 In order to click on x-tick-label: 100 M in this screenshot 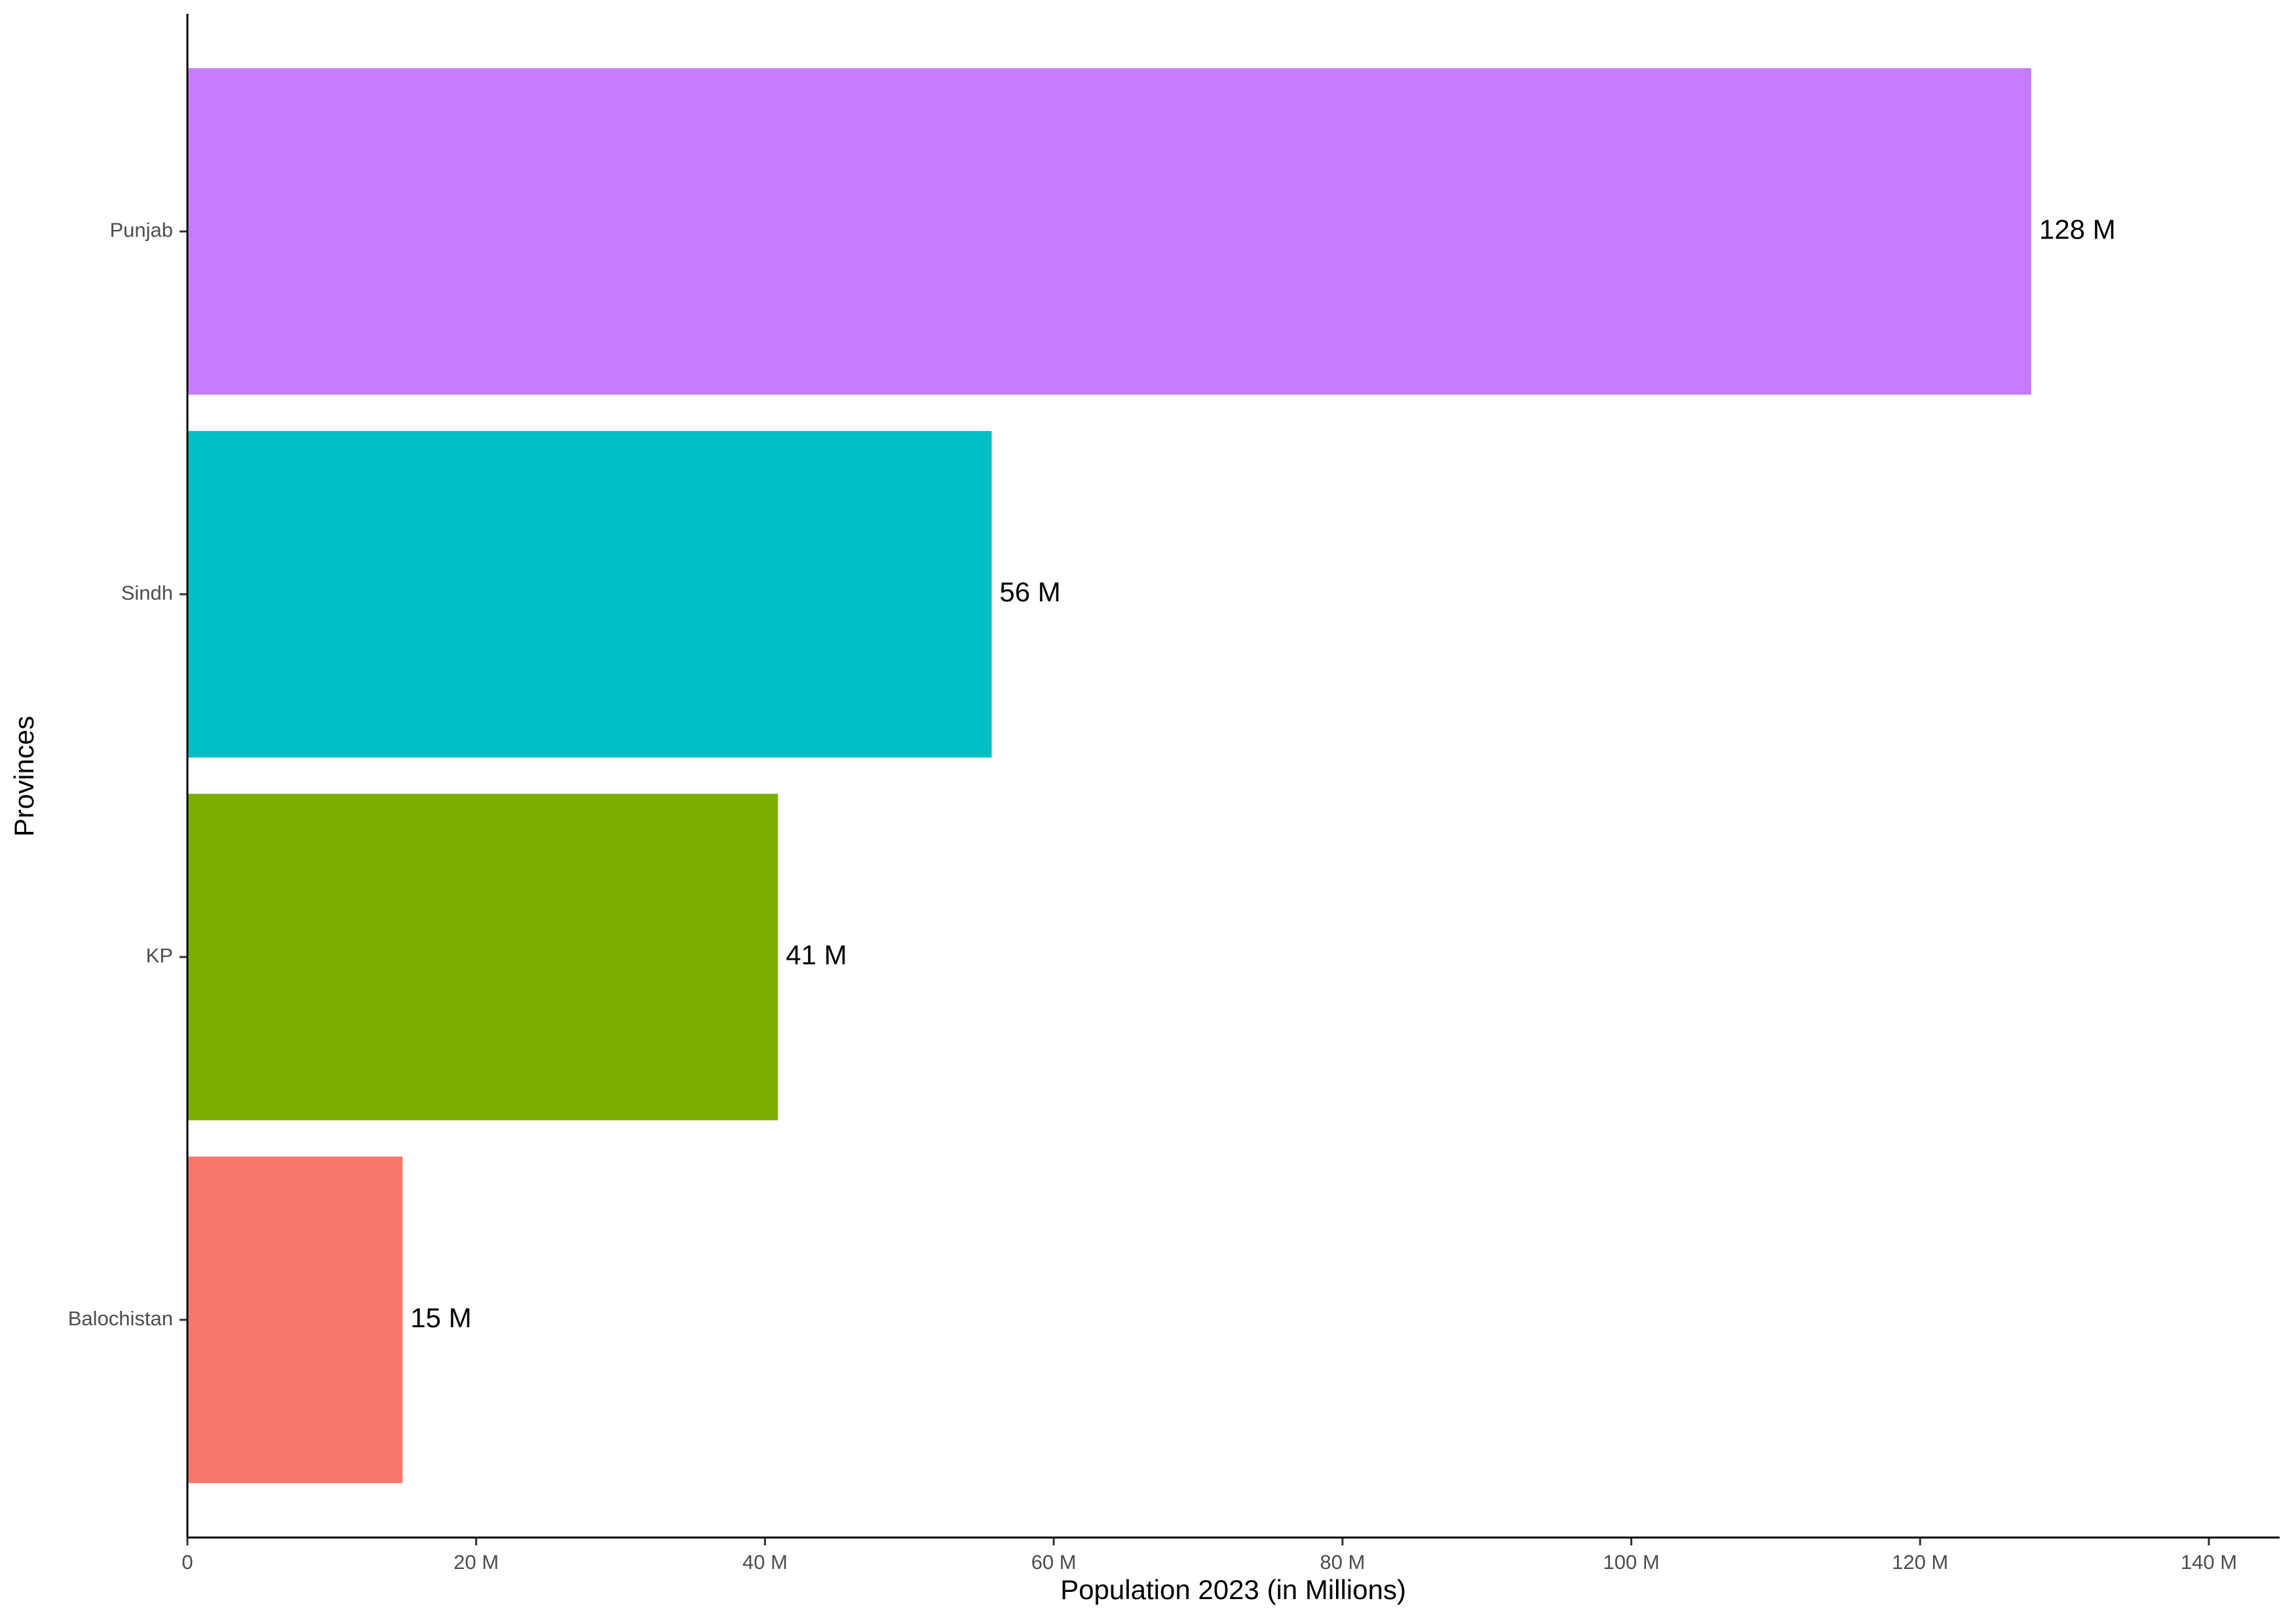, I will do `click(1631, 1562)`.